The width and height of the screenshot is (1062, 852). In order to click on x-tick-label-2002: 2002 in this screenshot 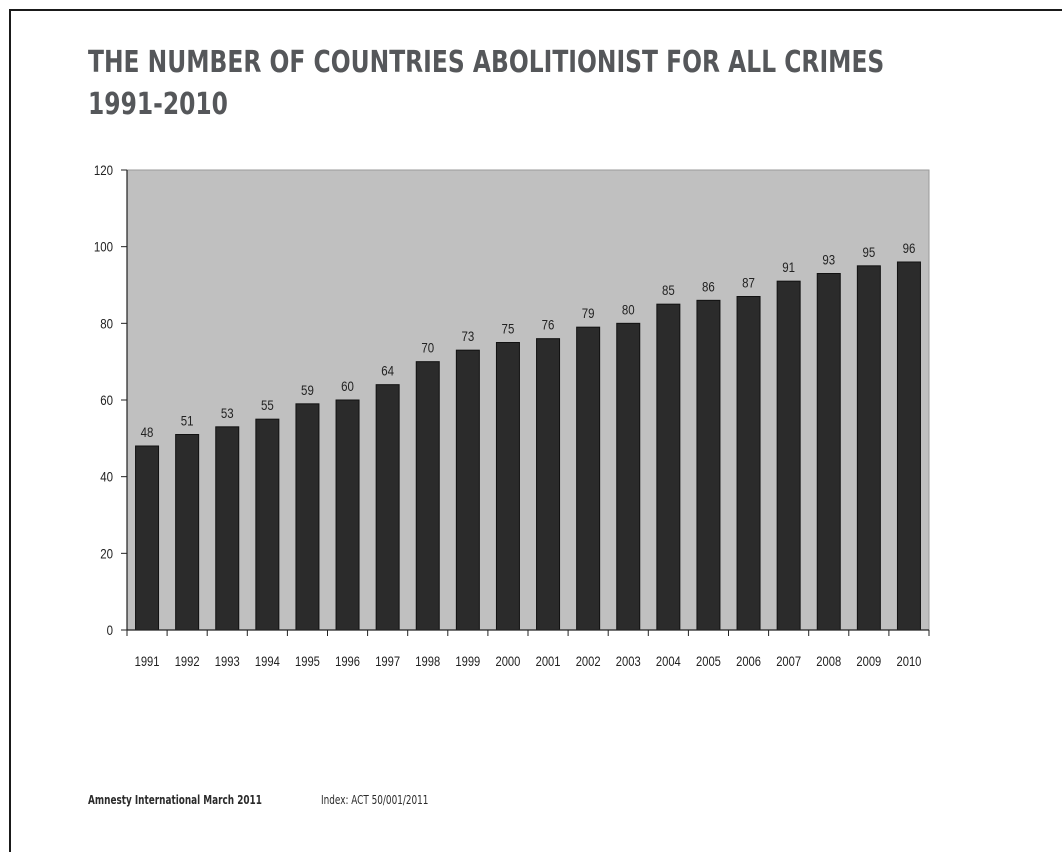, I will do `click(588, 661)`.